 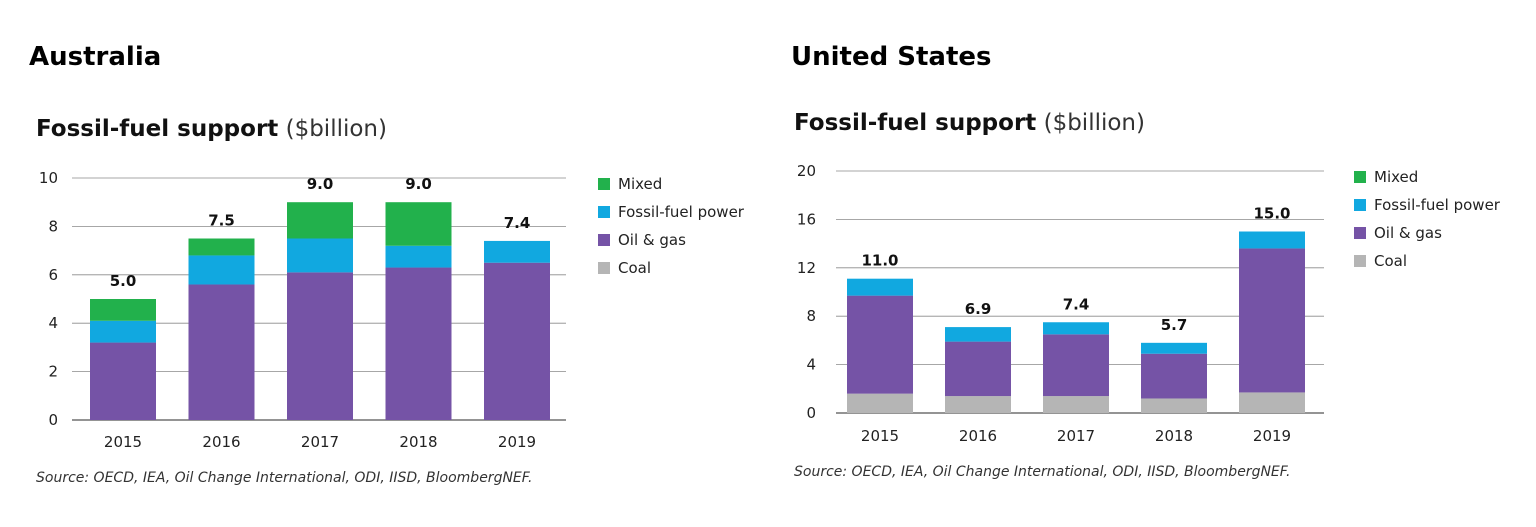 I want to click on y-tick-label: 12, so click(x=806, y=268).